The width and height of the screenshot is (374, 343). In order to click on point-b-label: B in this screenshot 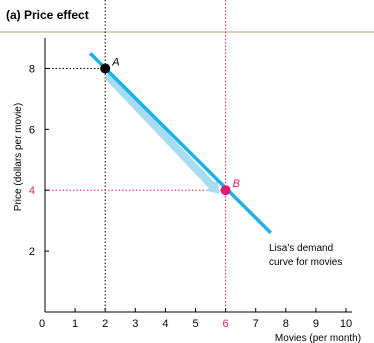, I will do `click(236, 184)`.